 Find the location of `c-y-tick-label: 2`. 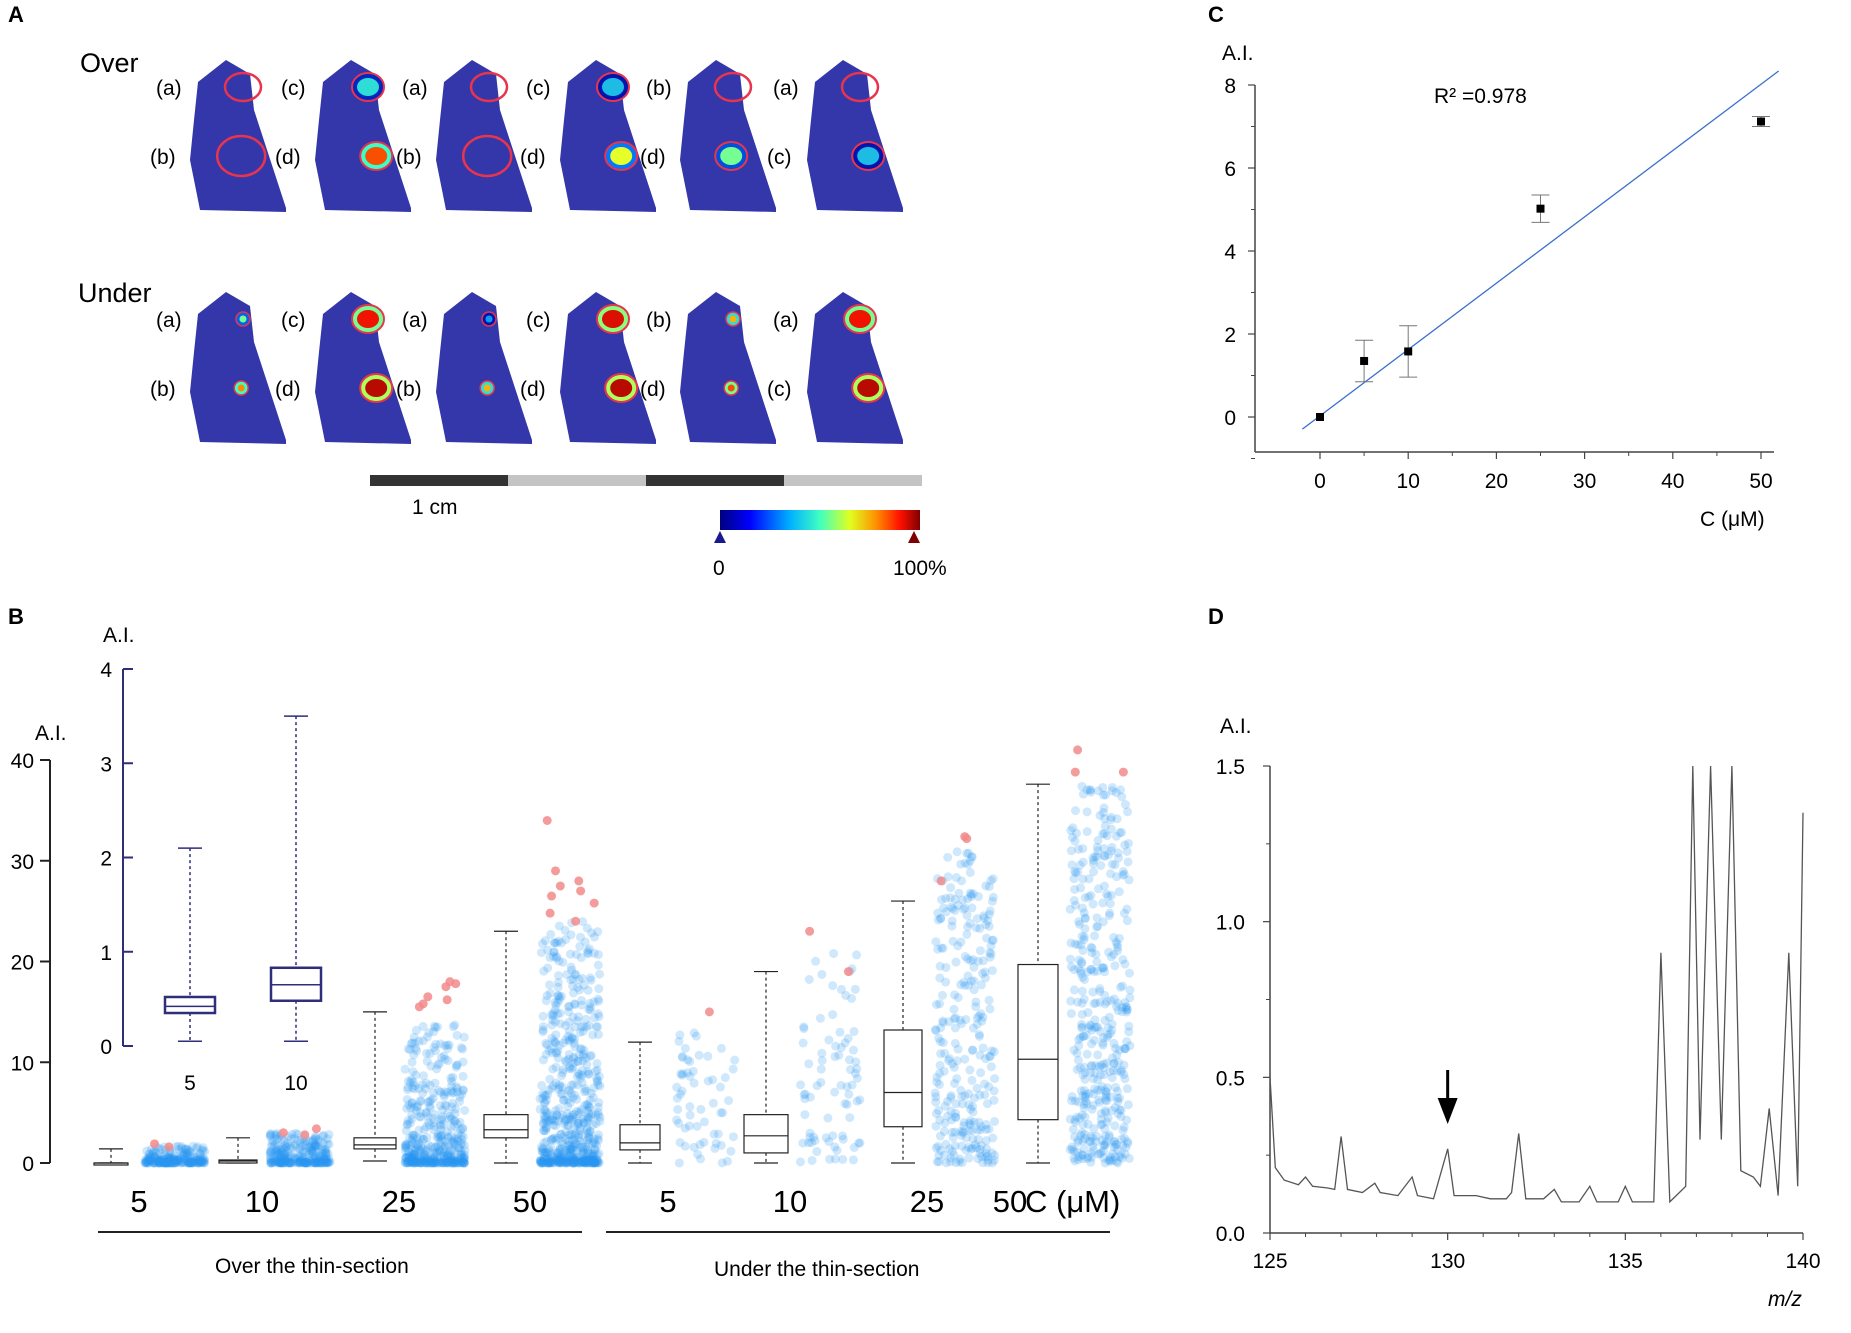

c-y-tick-label: 2 is located at coordinates (1230, 335).